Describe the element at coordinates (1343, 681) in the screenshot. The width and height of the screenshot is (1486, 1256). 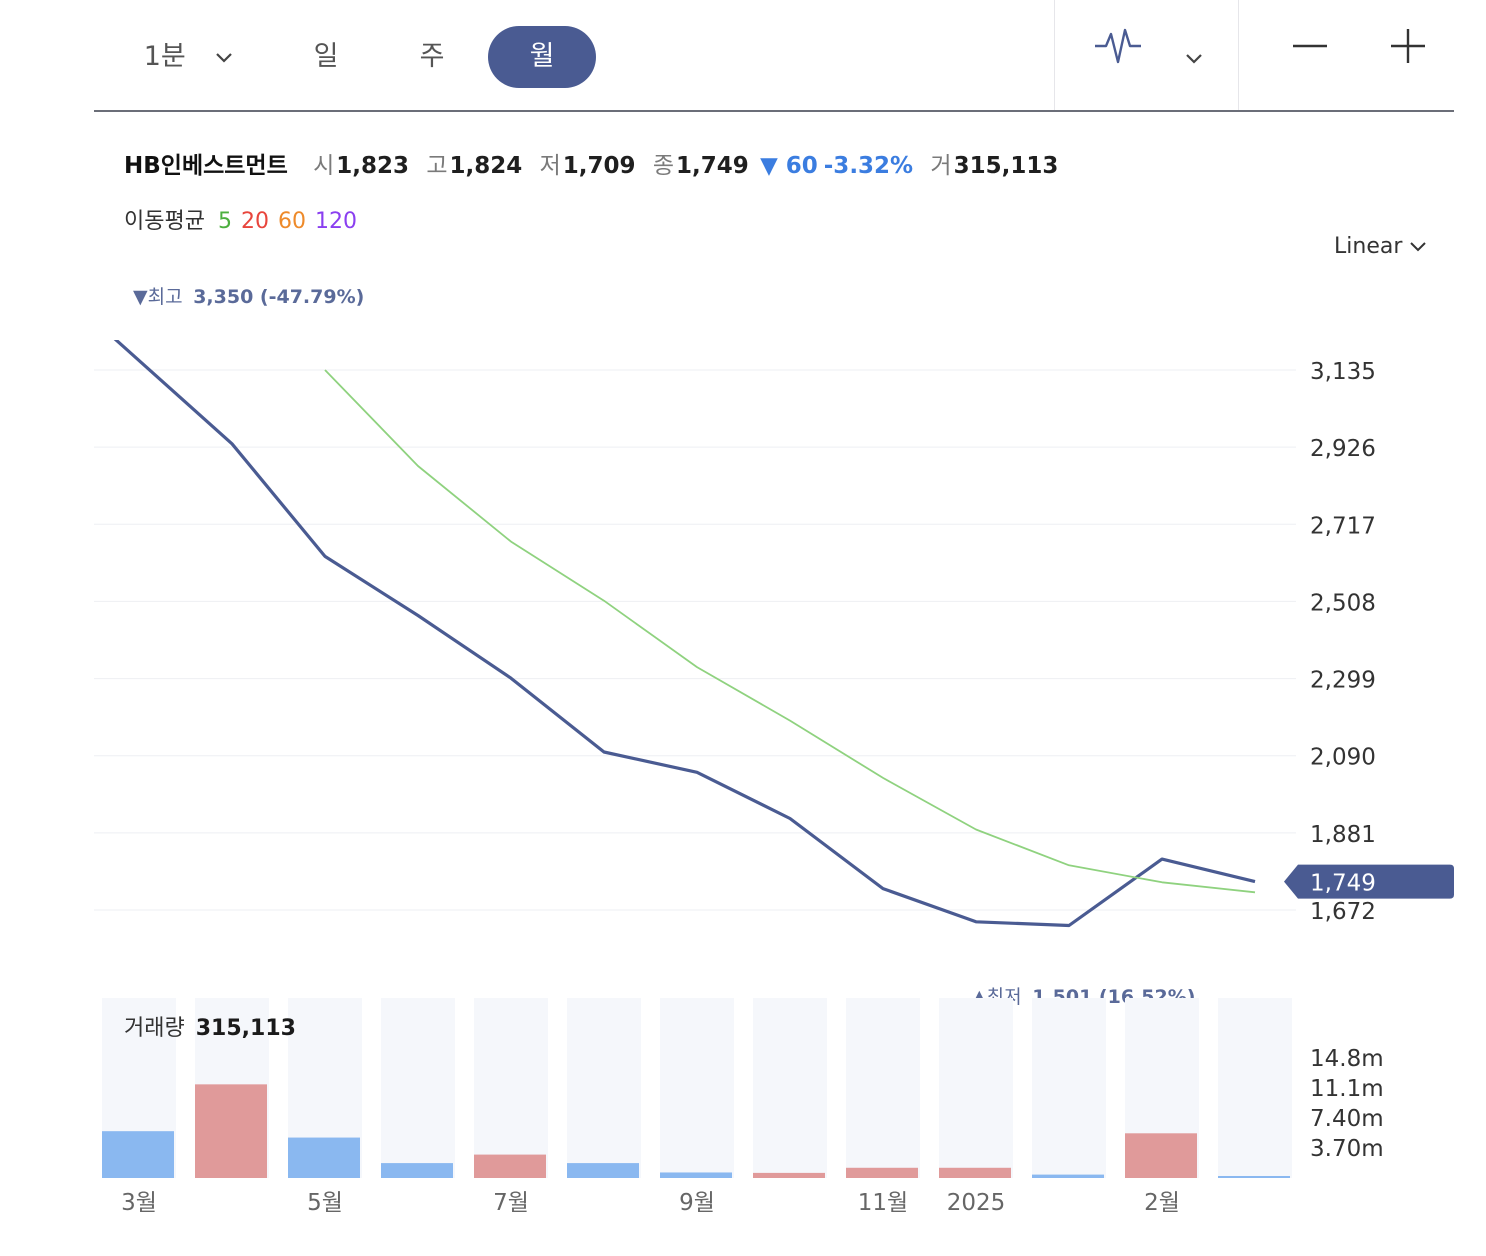
I see `y-tick-label: 2,299` at that location.